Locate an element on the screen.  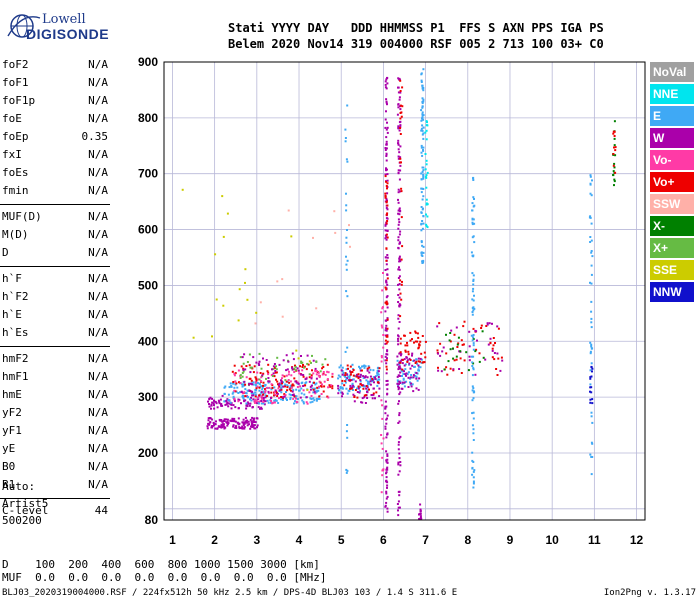
x-tick-label: 5 is located at coordinates (341, 540).